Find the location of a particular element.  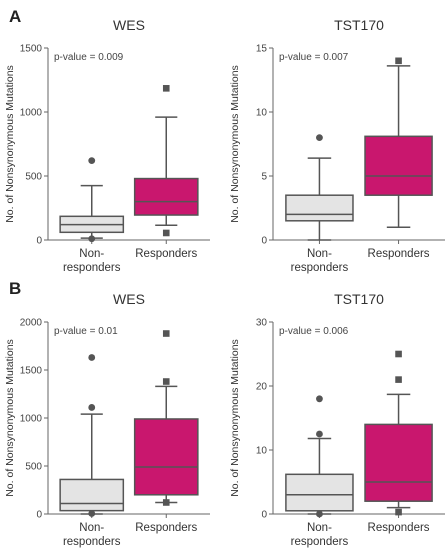

panel-letter-b: B is located at coordinates (15, 288).